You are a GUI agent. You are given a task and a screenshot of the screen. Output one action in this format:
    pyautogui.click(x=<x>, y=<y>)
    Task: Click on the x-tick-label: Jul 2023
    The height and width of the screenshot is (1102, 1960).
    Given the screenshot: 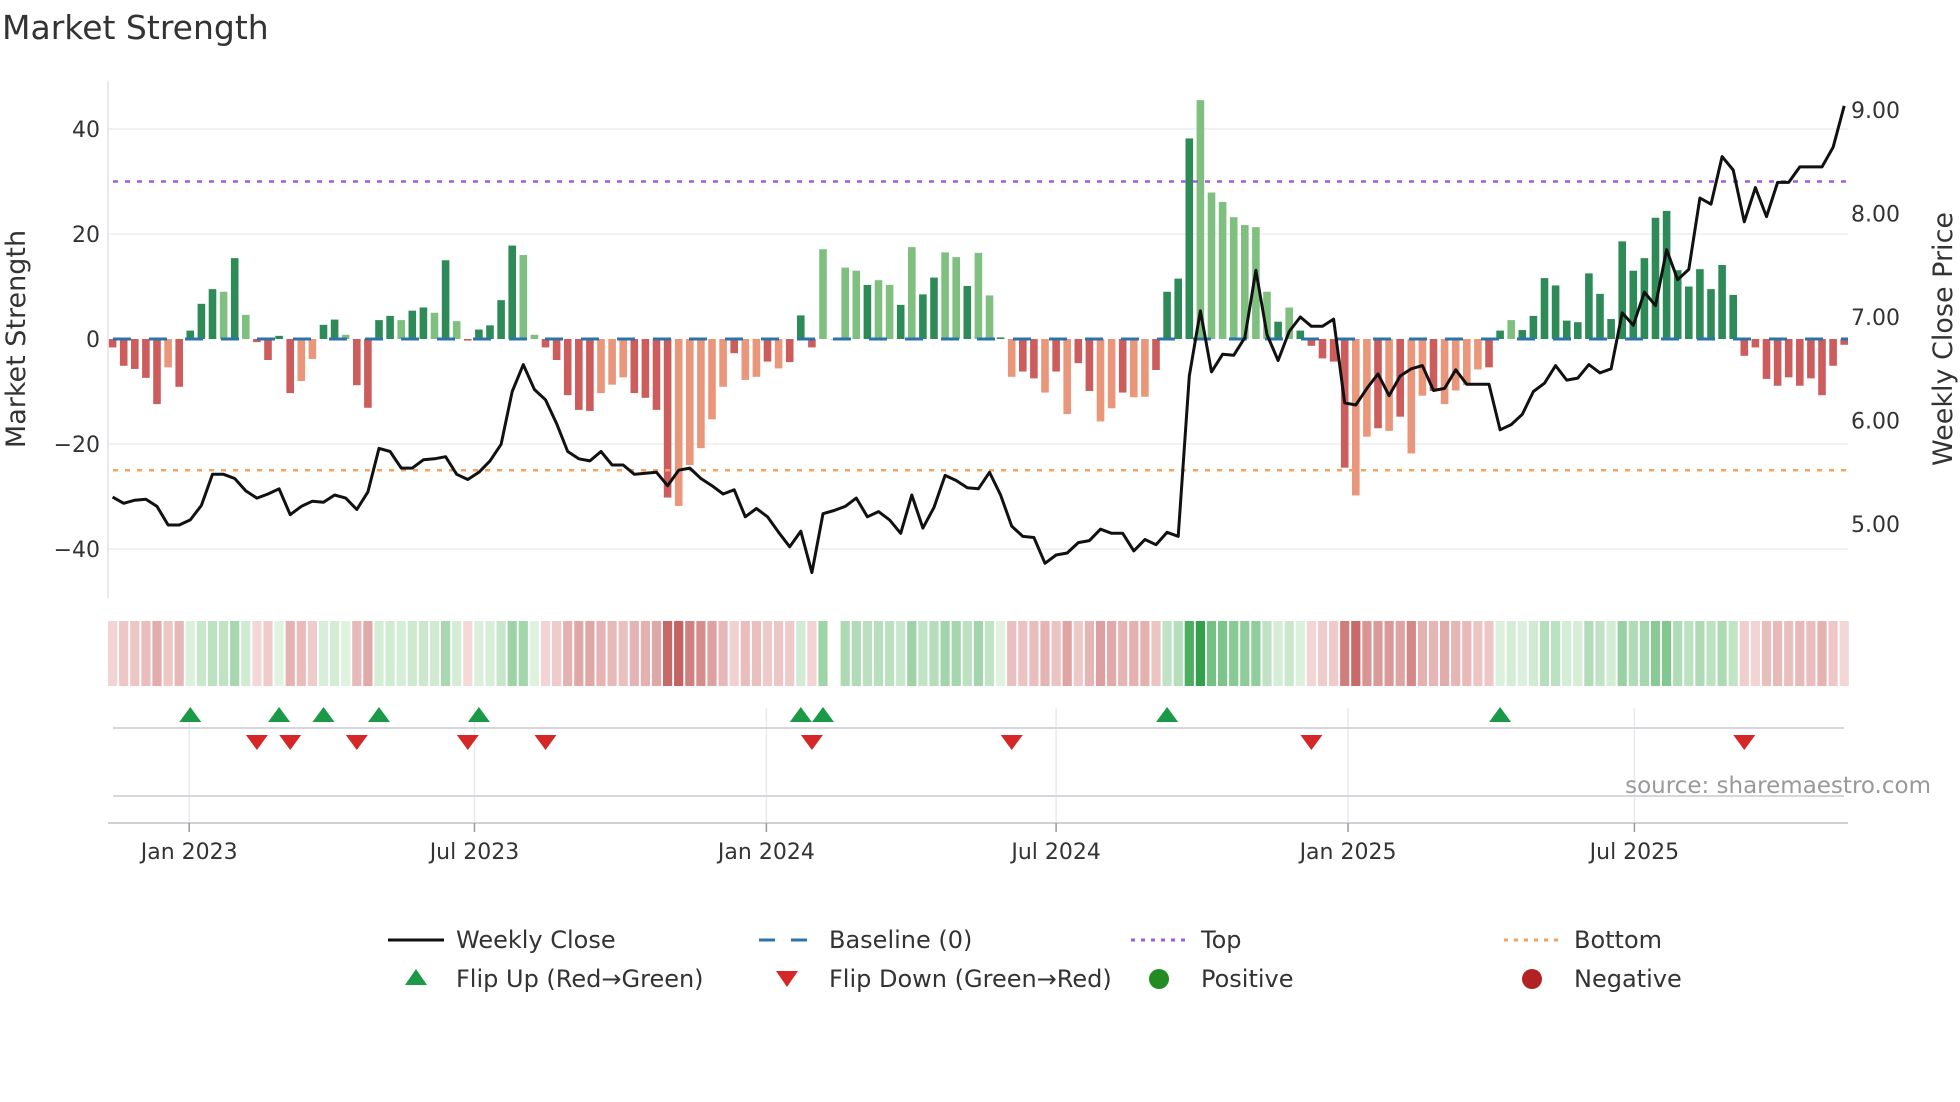 What is the action you would take?
    pyautogui.click(x=474, y=852)
    